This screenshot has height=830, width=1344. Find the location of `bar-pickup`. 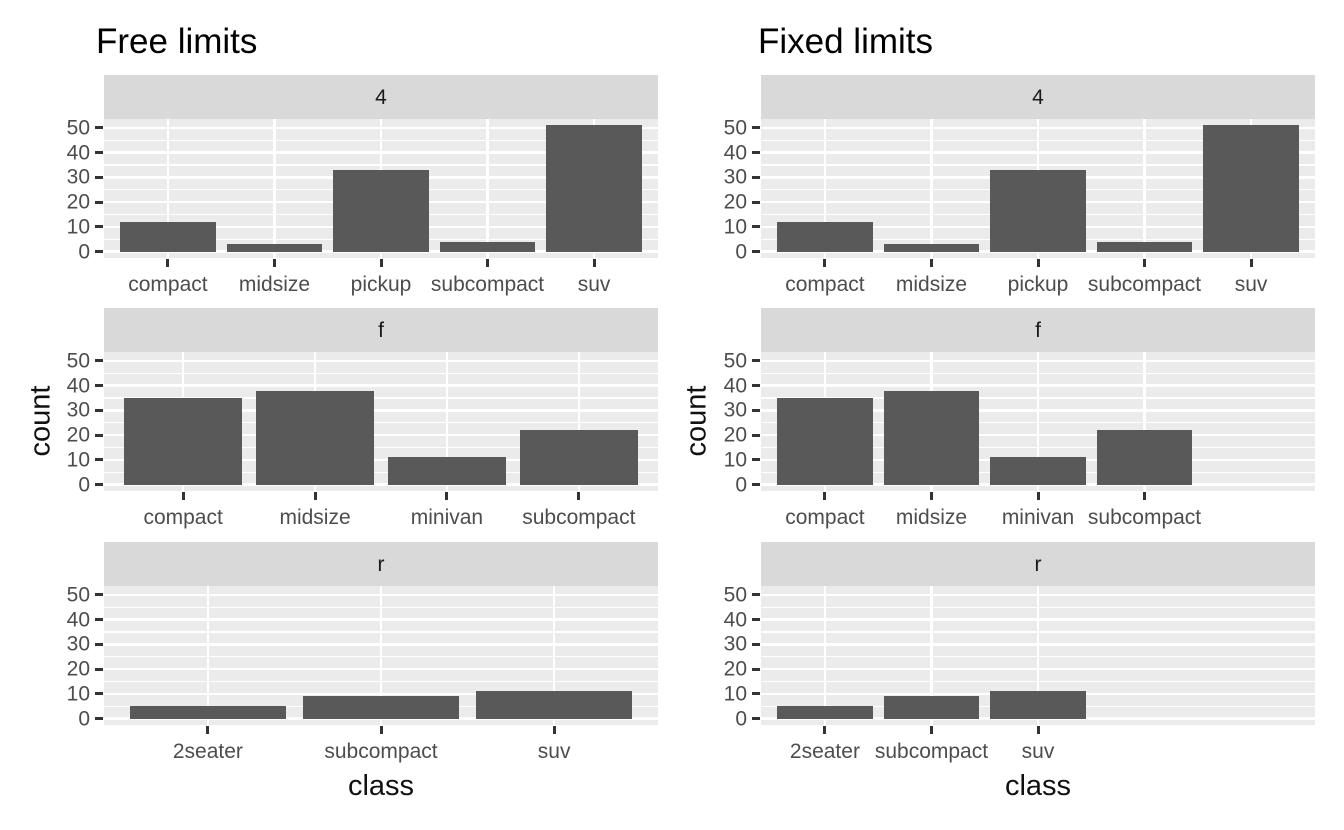

bar-pickup is located at coordinates (381, 210).